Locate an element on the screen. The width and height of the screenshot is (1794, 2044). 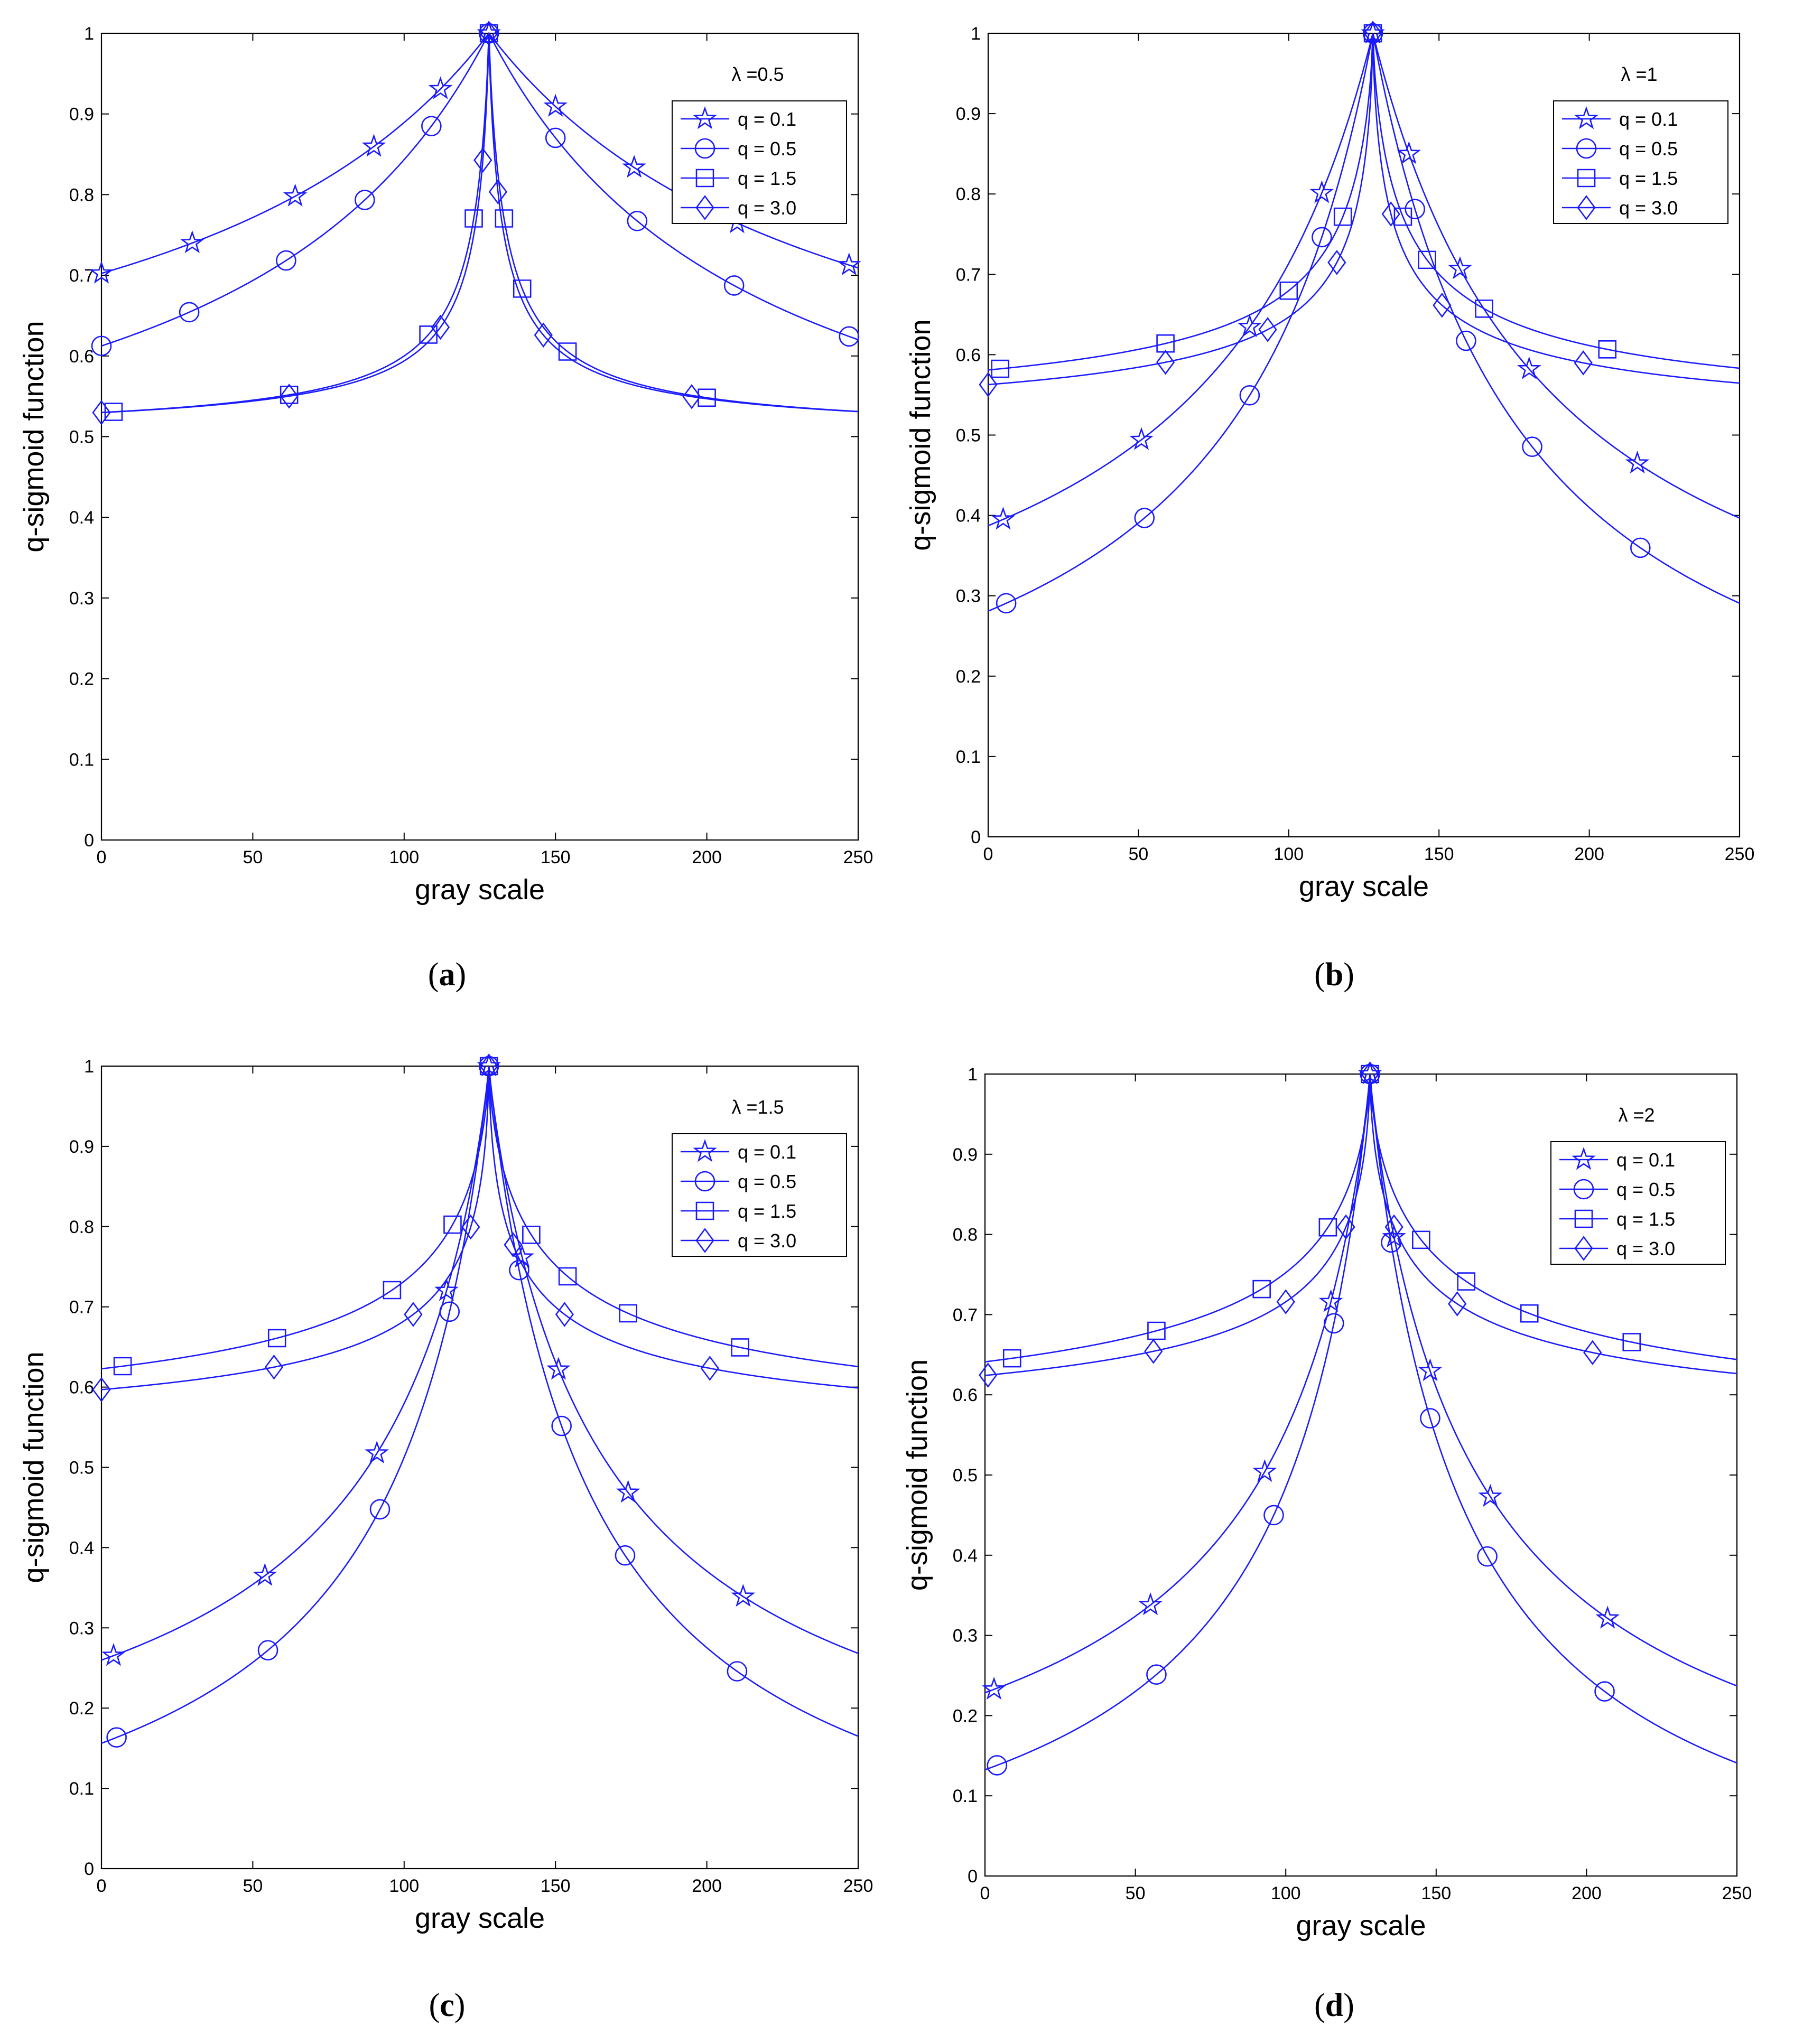
y-tick-label: 0.6 is located at coordinates (81, 1388).